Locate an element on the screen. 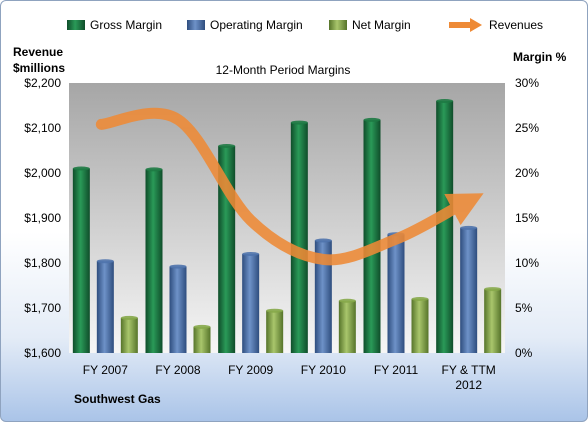 The height and width of the screenshot is (422, 588). left-tick-label: $1,900 is located at coordinates (42, 218).